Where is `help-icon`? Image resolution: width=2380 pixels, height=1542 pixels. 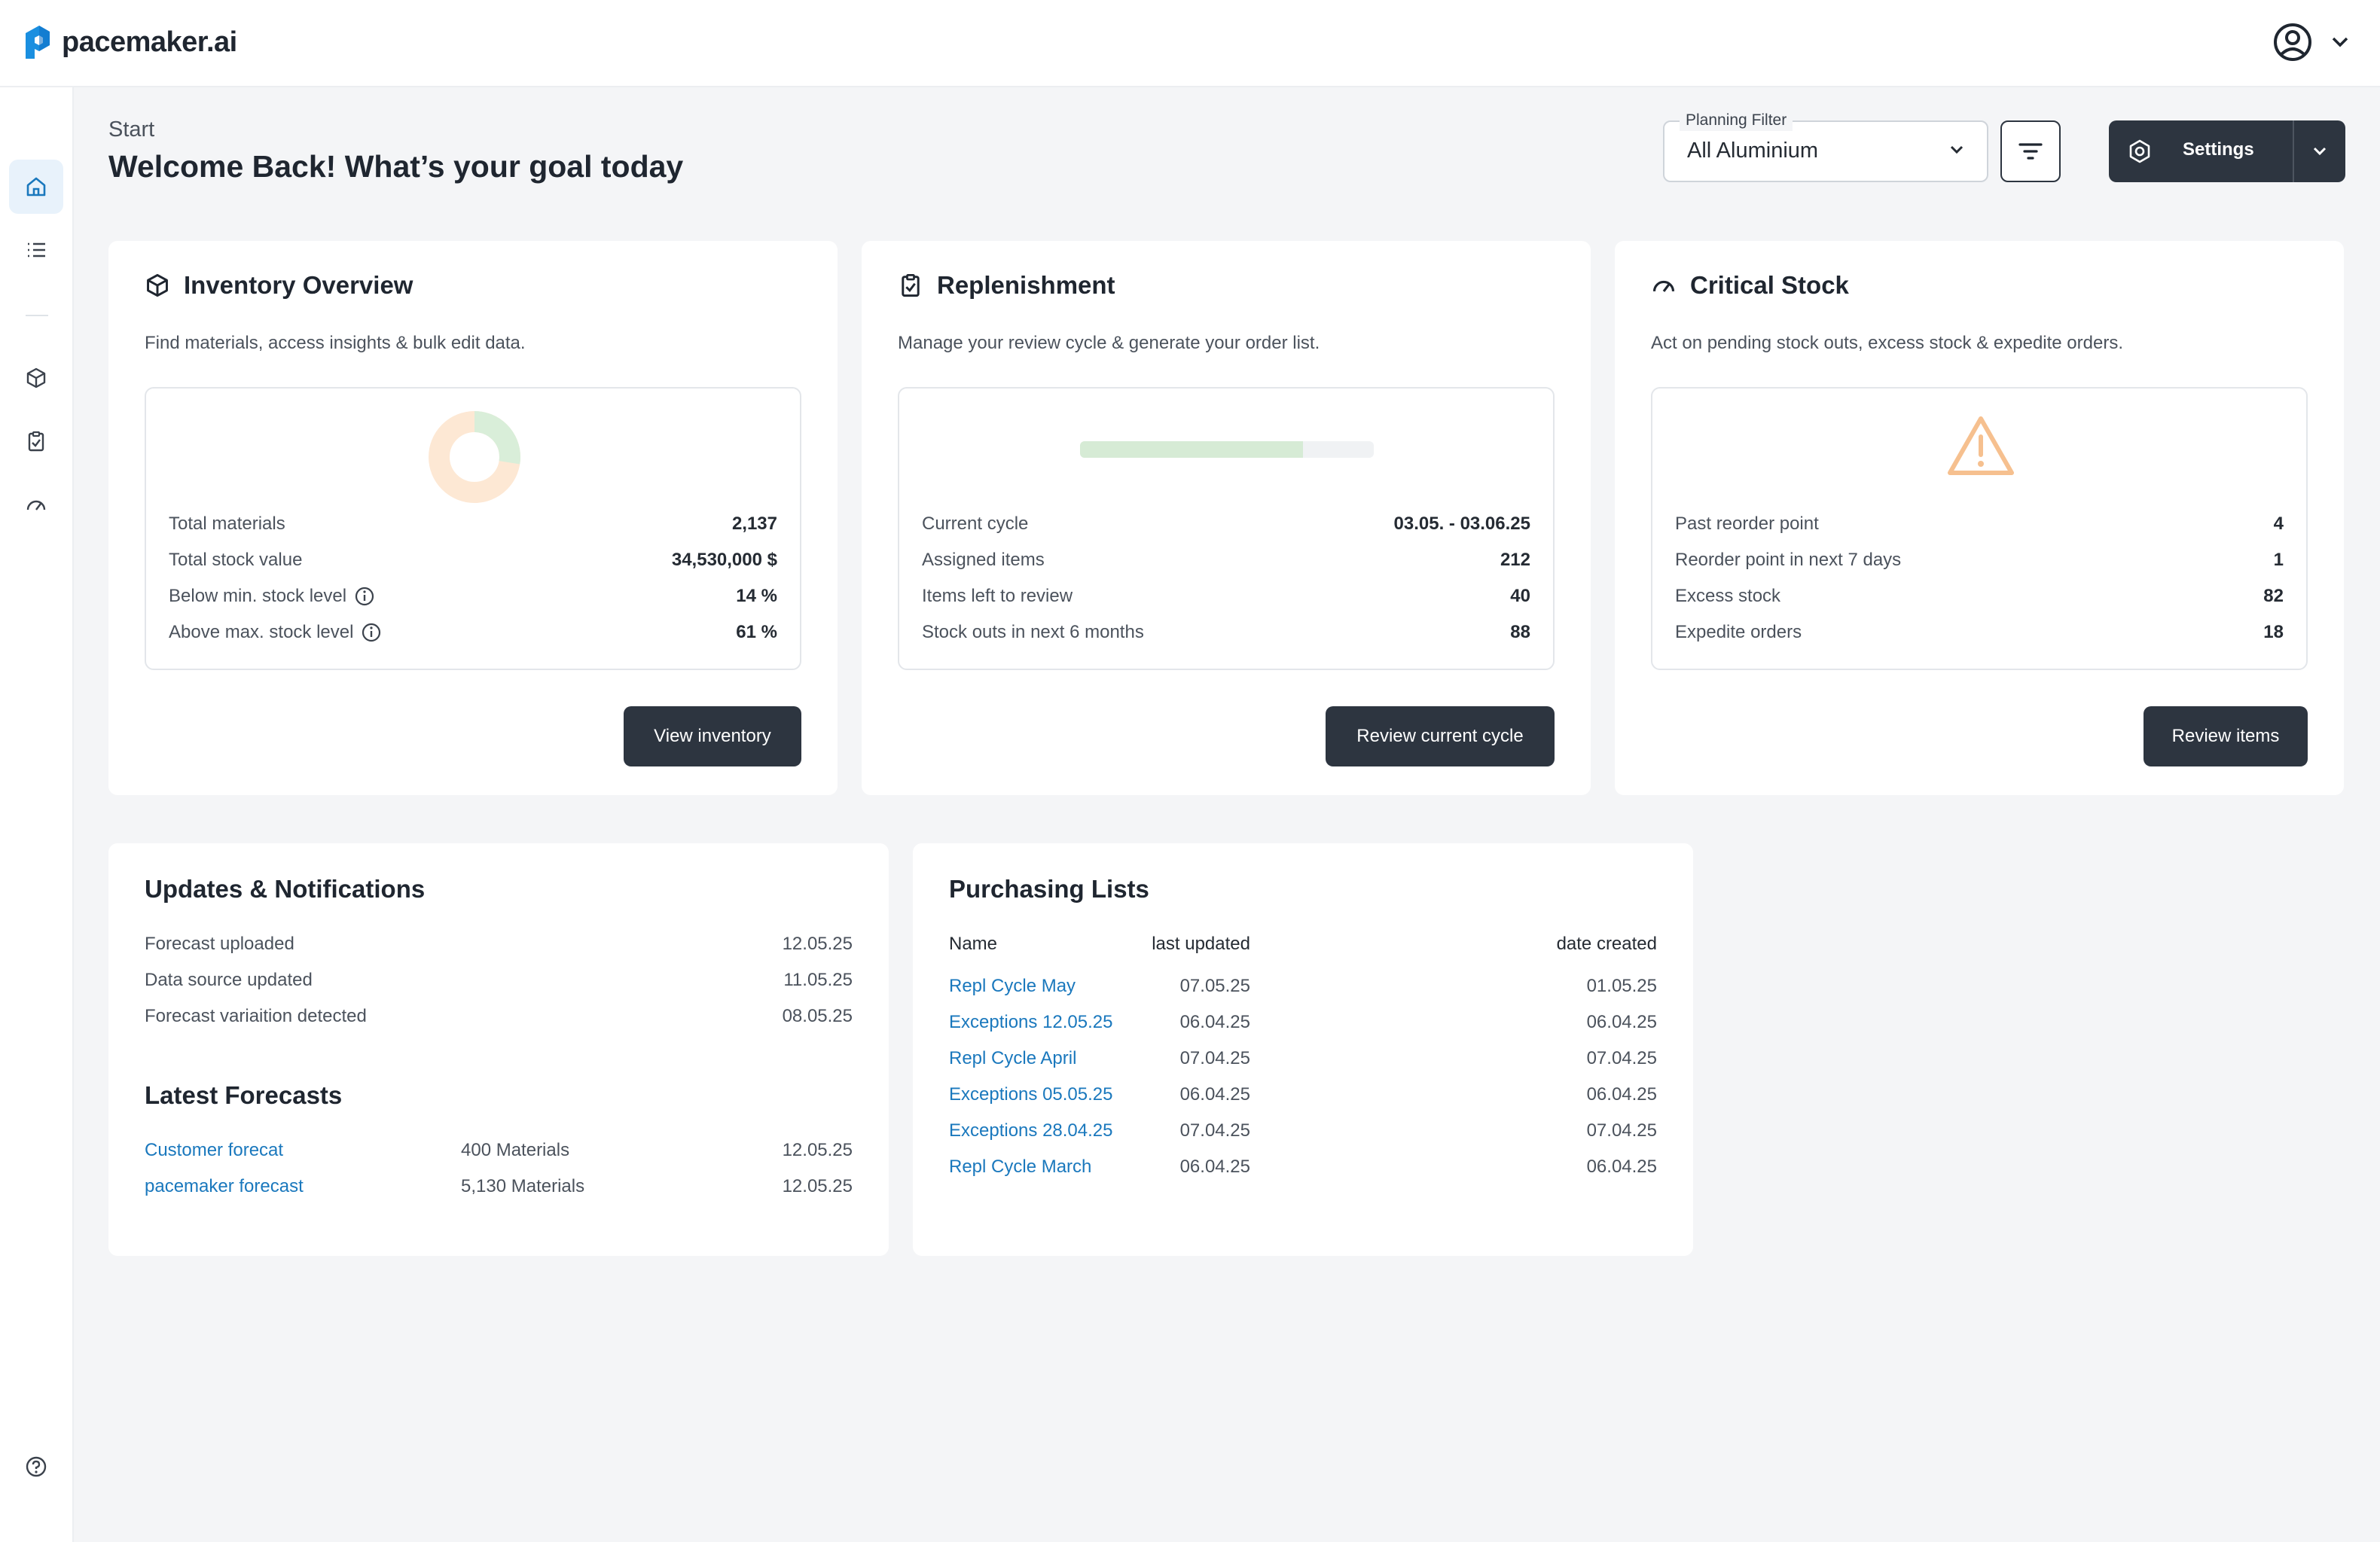
help-icon is located at coordinates (36, 1466).